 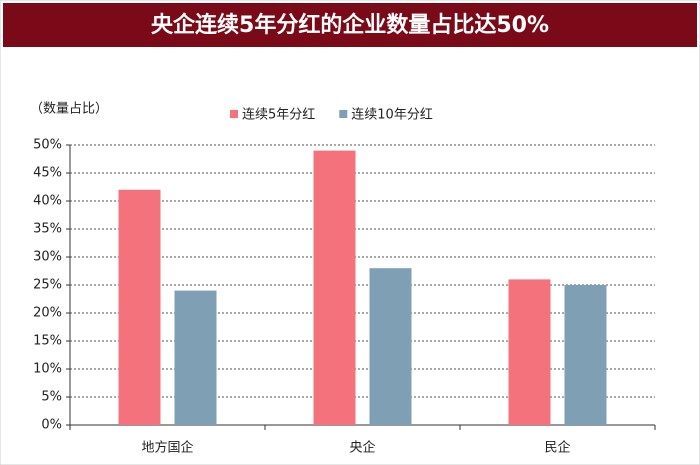 What do you see at coordinates (47, 285) in the screenshot?
I see `y-tick-label: 25%` at bounding box center [47, 285].